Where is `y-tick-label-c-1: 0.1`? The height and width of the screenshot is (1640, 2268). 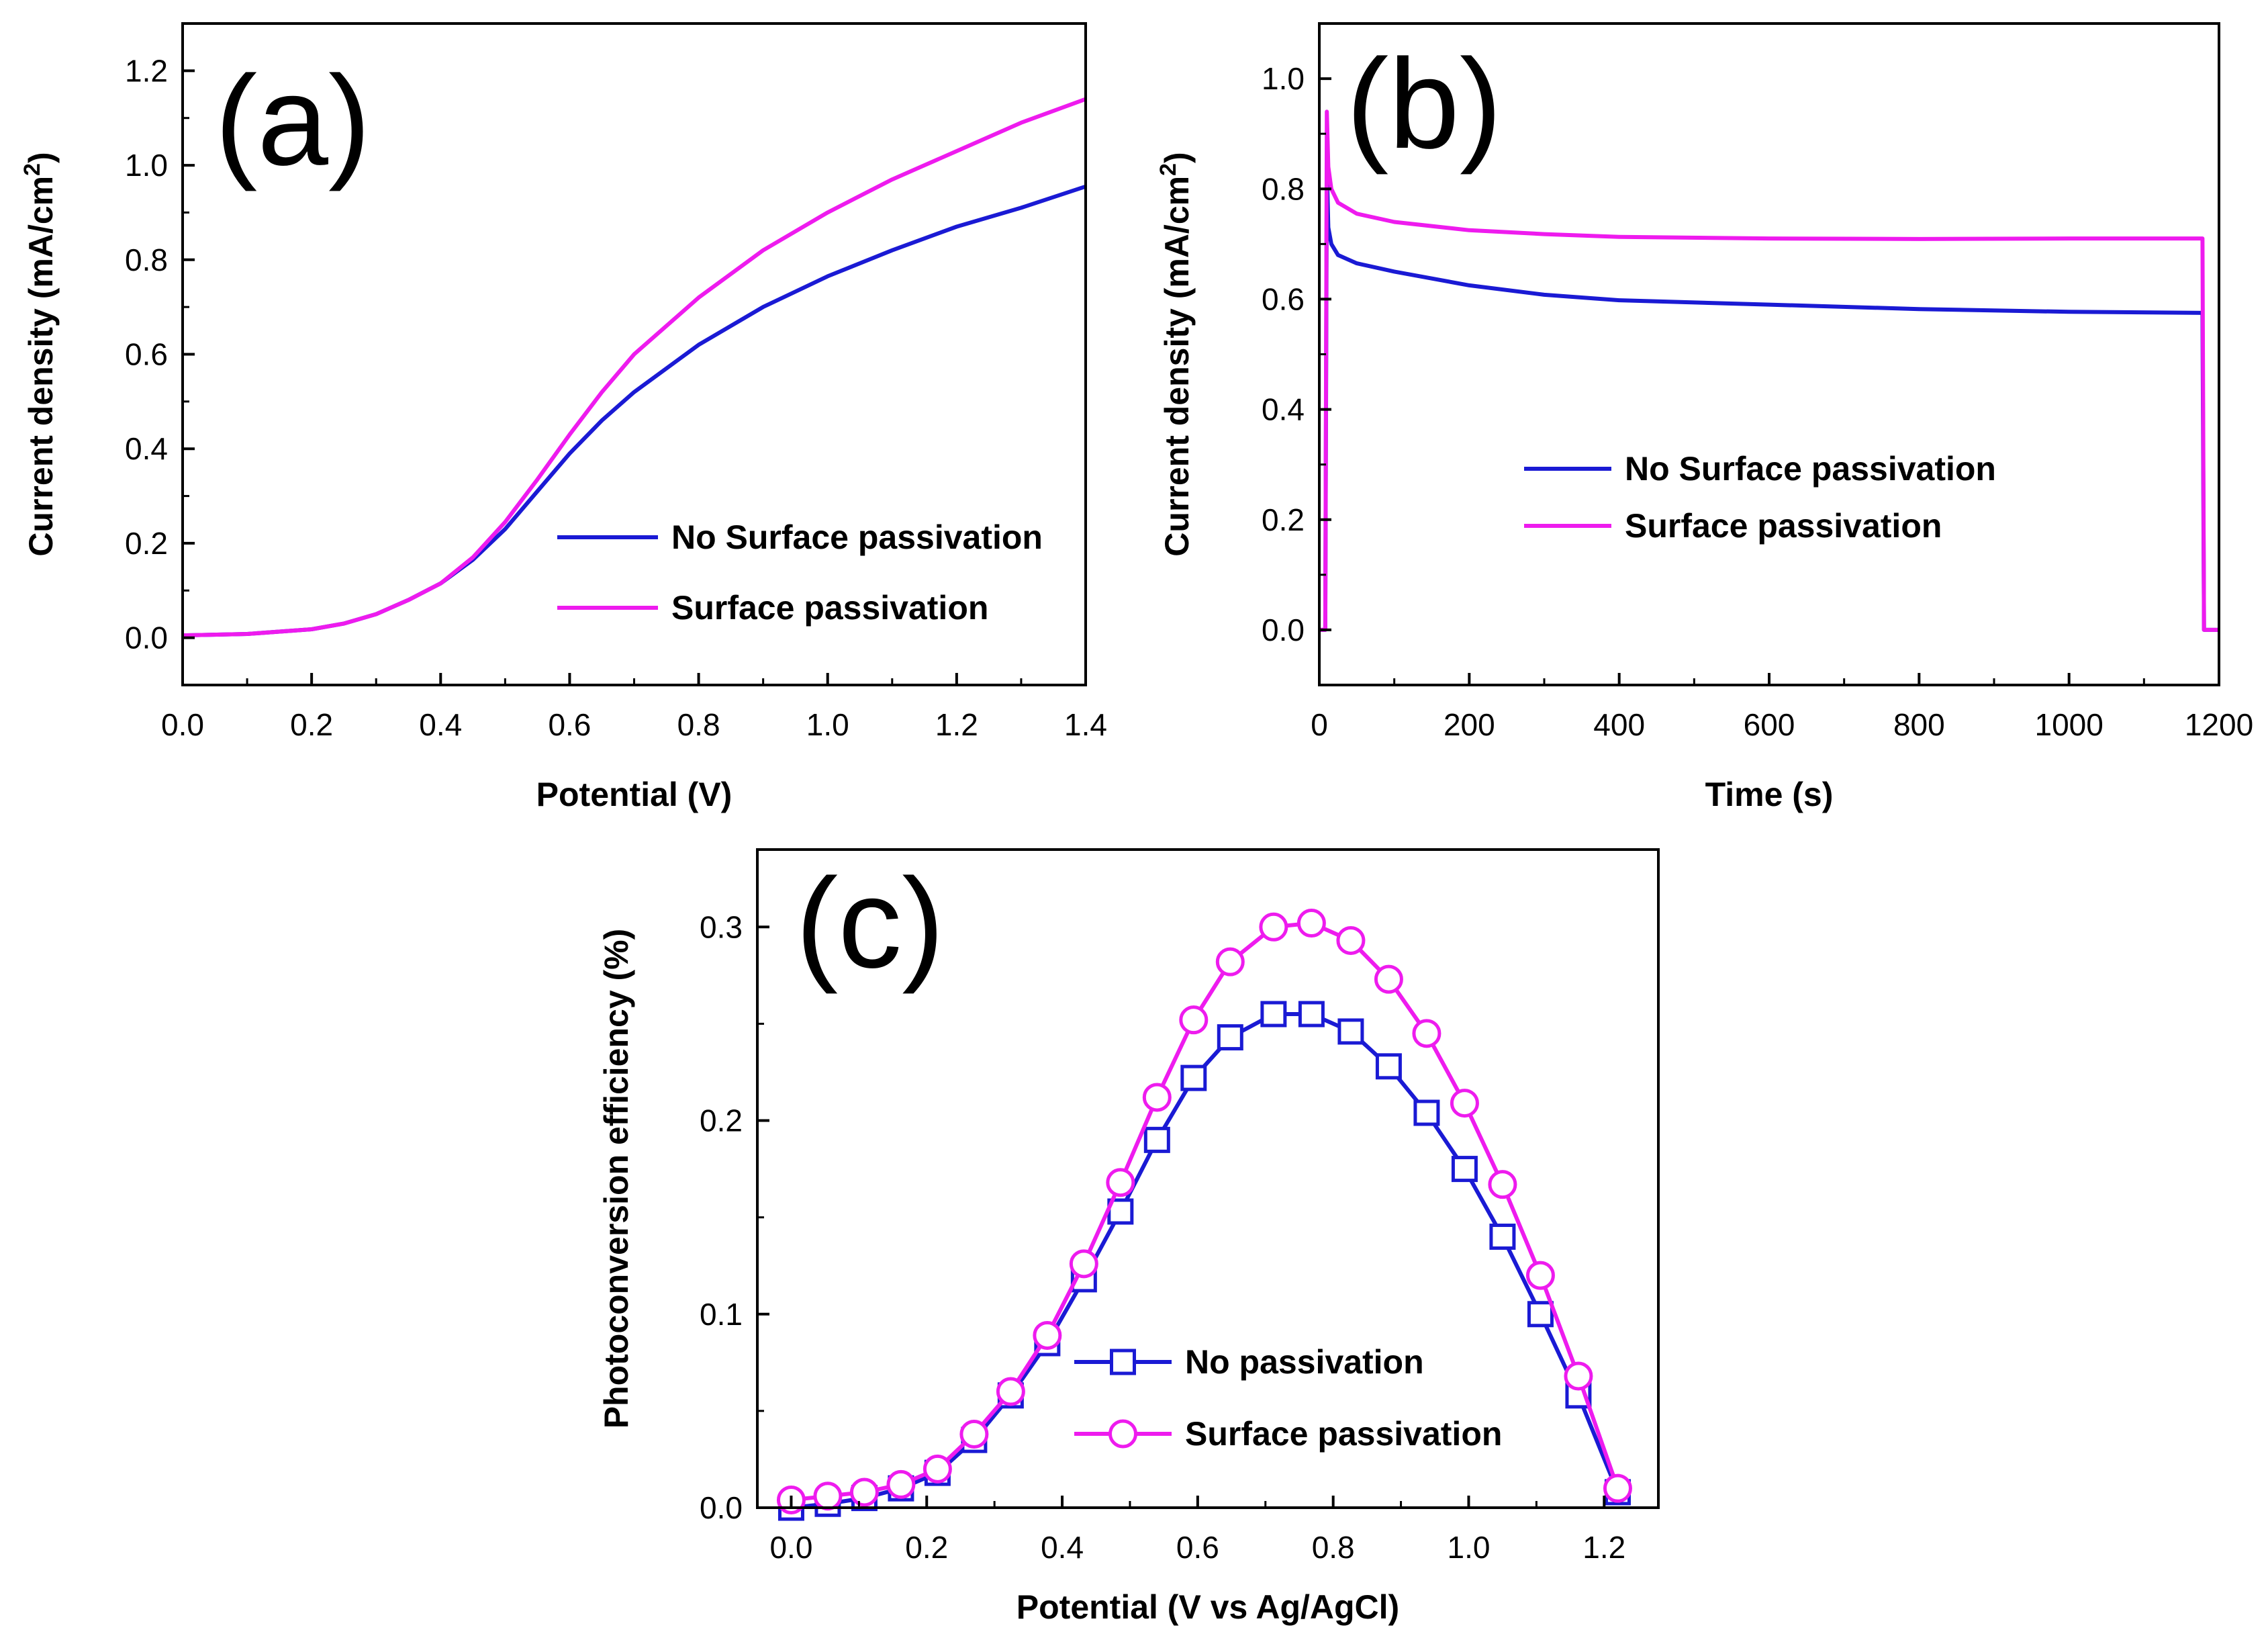 y-tick-label-c-1: 0.1 is located at coordinates (721, 1314).